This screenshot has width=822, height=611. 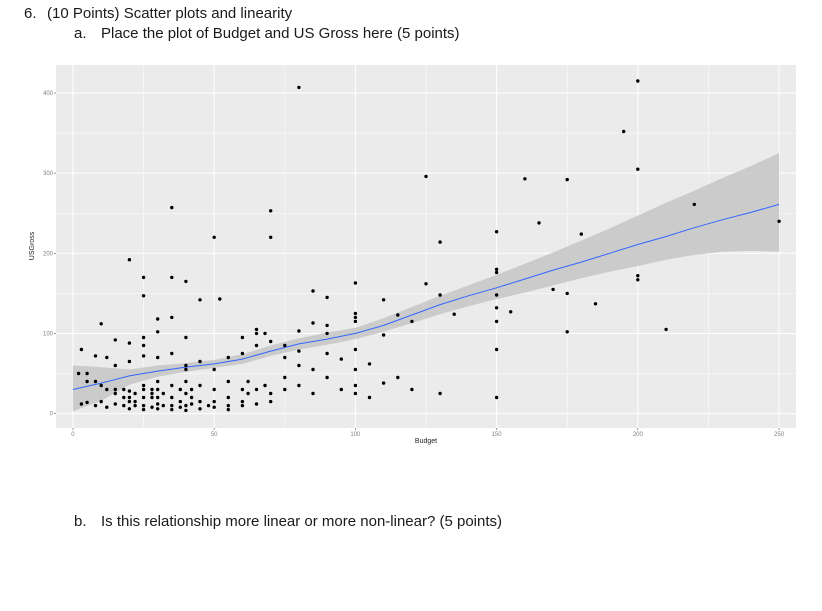 What do you see at coordinates (52, 415) in the screenshot?
I see `y-tick-label: 0` at bounding box center [52, 415].